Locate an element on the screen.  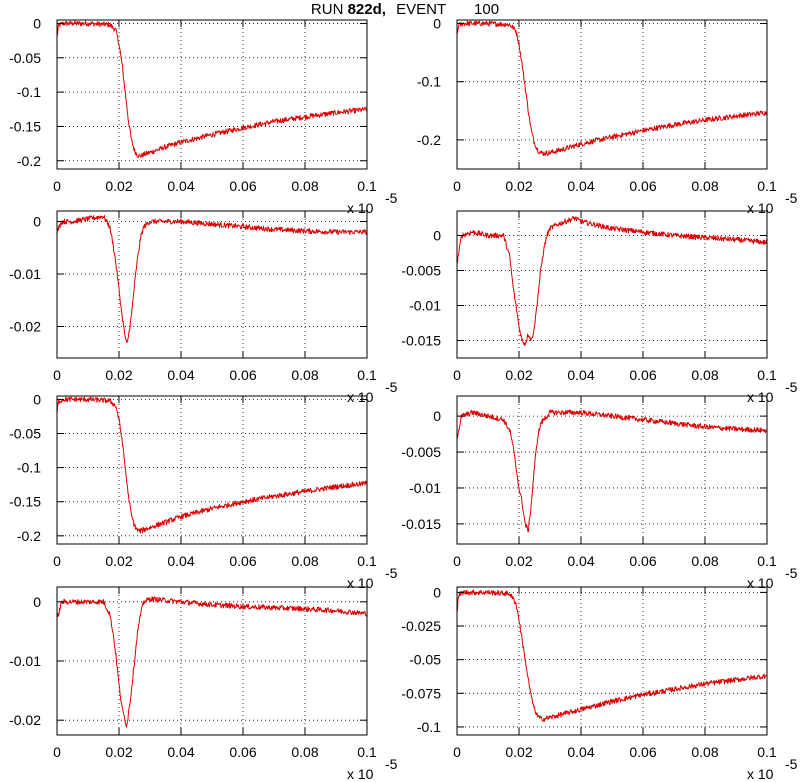
panel-3: 0 0.02 0.04 0.06 0.08 0.1 0 -0.01 -0.02 x 10 -5 is located at coordinates (203, 307).